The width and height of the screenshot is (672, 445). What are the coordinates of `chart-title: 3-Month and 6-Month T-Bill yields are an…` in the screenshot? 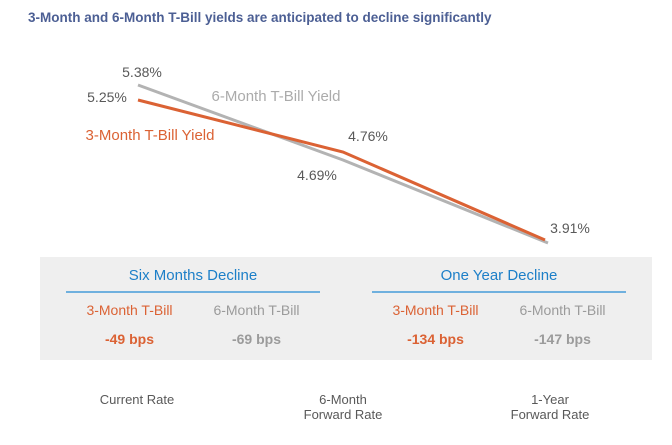 It's located at (260, 17).